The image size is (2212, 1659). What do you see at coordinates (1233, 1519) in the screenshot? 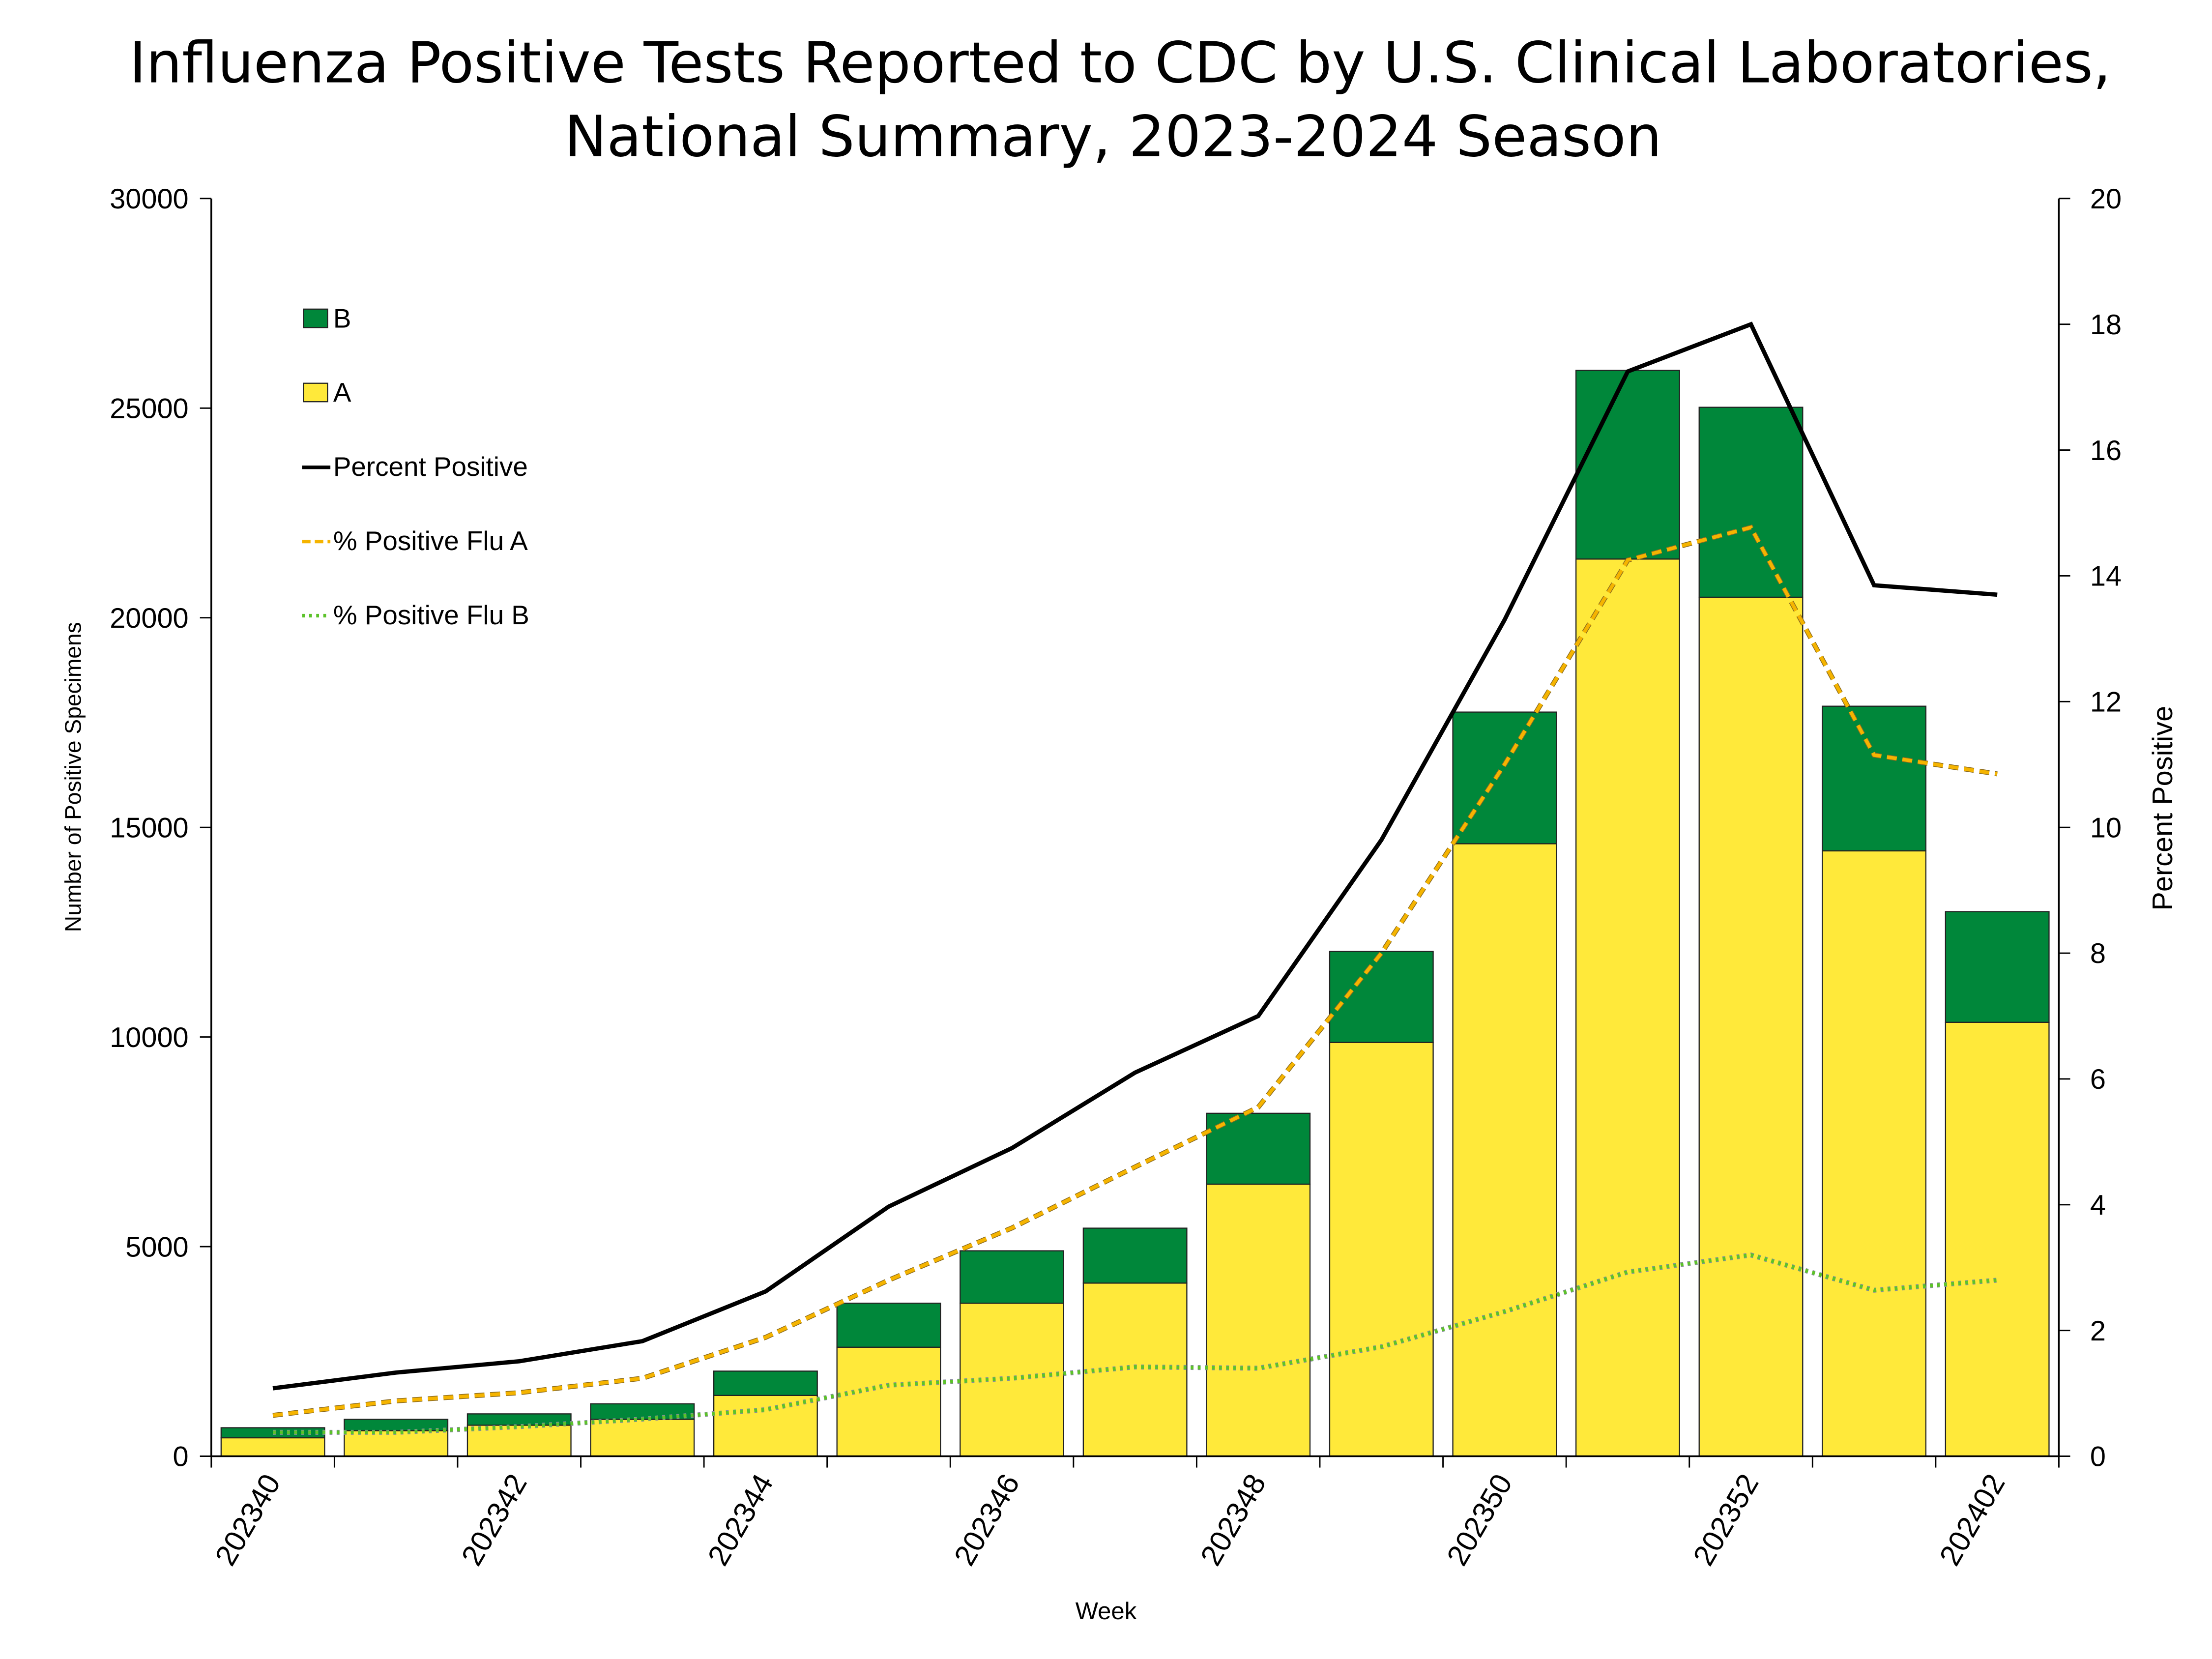
I see `x-tick-label: 202348` at bounding box center [1233, 1519].